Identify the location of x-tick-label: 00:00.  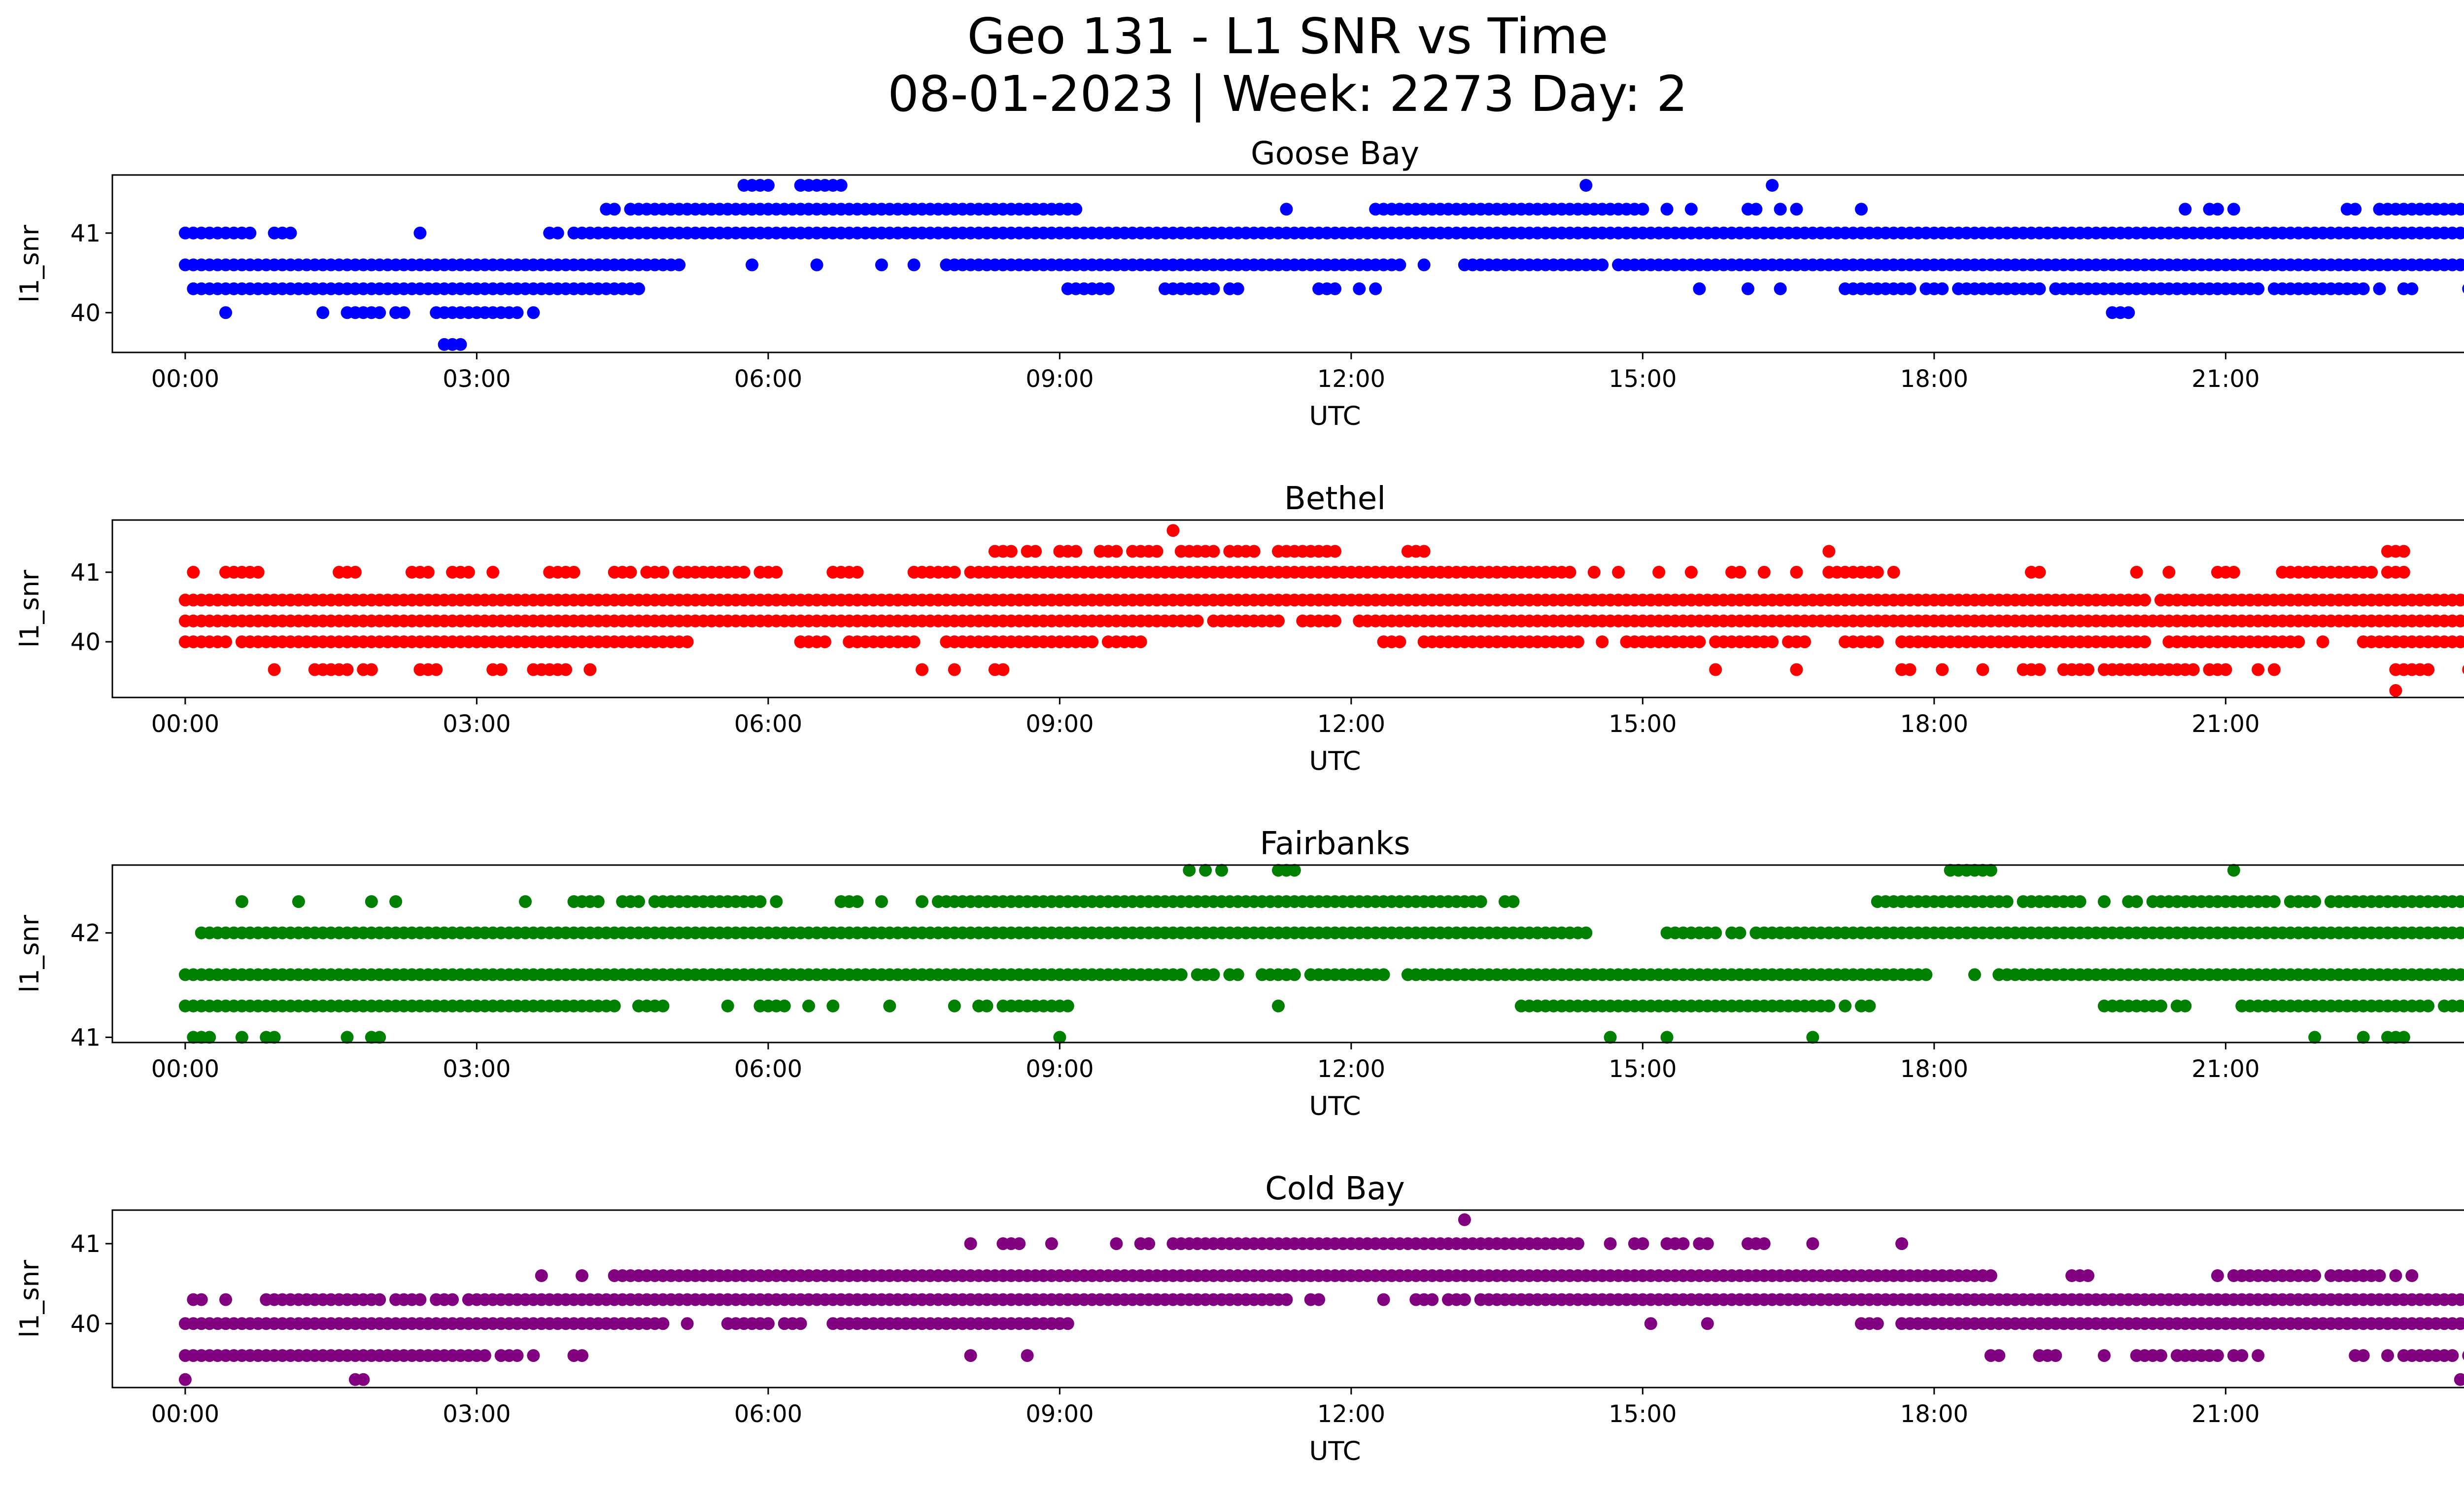
(185, 1069).